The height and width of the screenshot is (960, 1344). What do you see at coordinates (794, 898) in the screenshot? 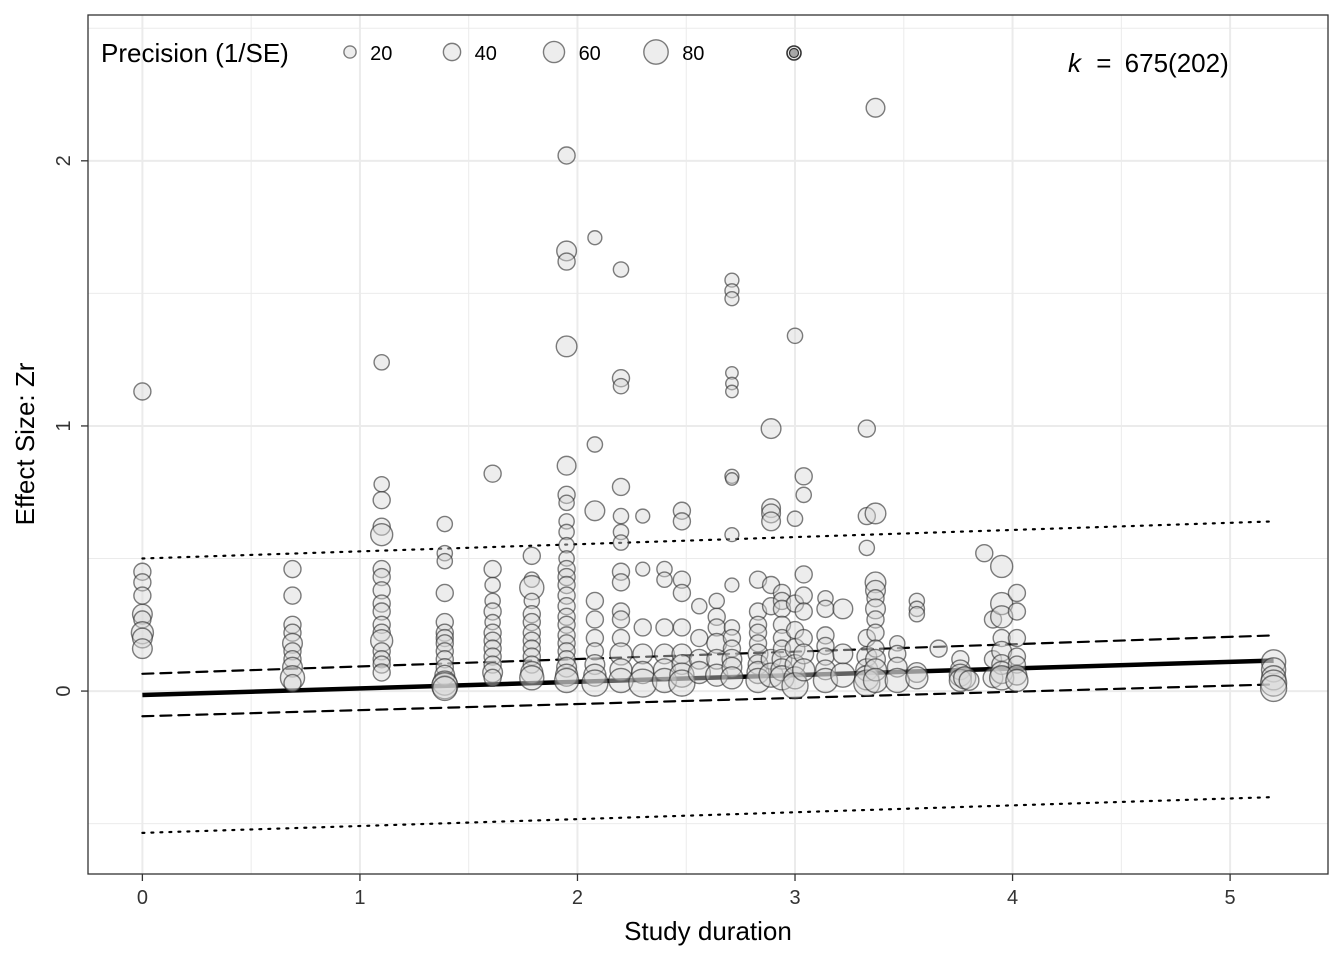
I see `x-tick-label: 3` at bounding box center [794, 898].